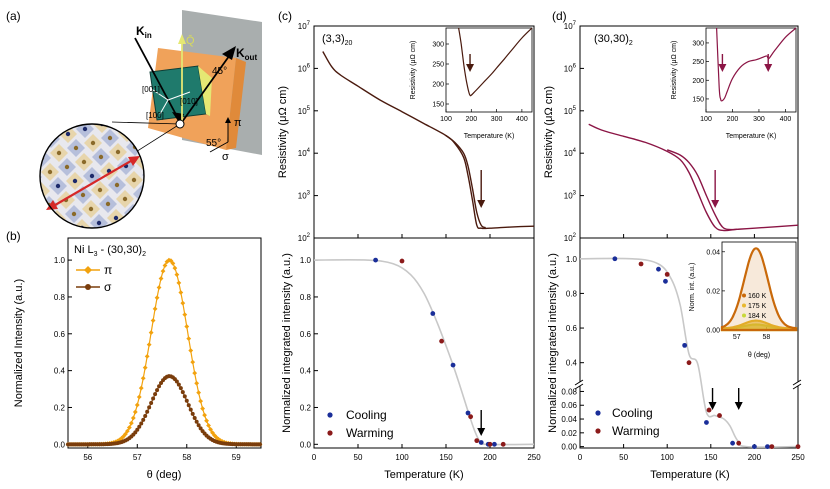 The height and width of the screenshot is (489, 830). I want to click on legend-sigma-marker, so click(88, 287).